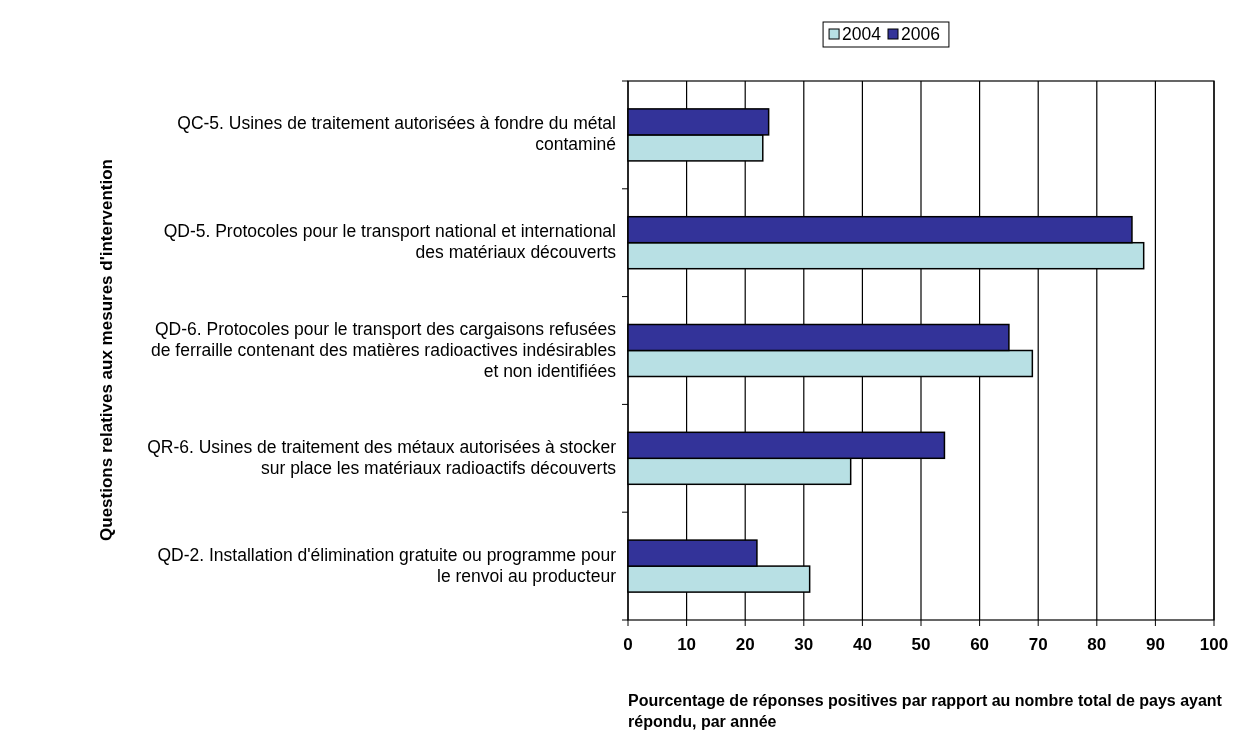  Describe the element at coordinates (396, 134) in the screenshot. I see `y-tick-label: QC-5. Usines de traitement autorisées à fondre du métal contaminé` at that location.